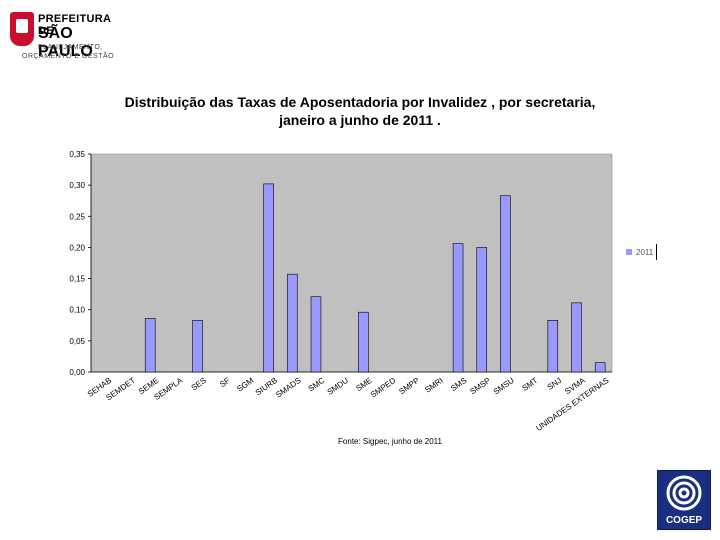 This screenshot has width=720, height=540. What do you see at coordinates (505, 284) in the screenshot?
I see `bar-smsu` at bounding box center [505, 284].